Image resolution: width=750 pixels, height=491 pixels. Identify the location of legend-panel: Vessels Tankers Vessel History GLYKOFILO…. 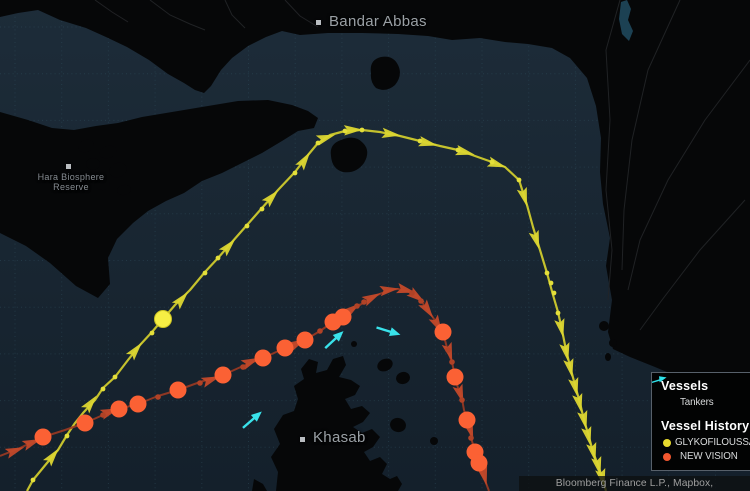
(700, 421).